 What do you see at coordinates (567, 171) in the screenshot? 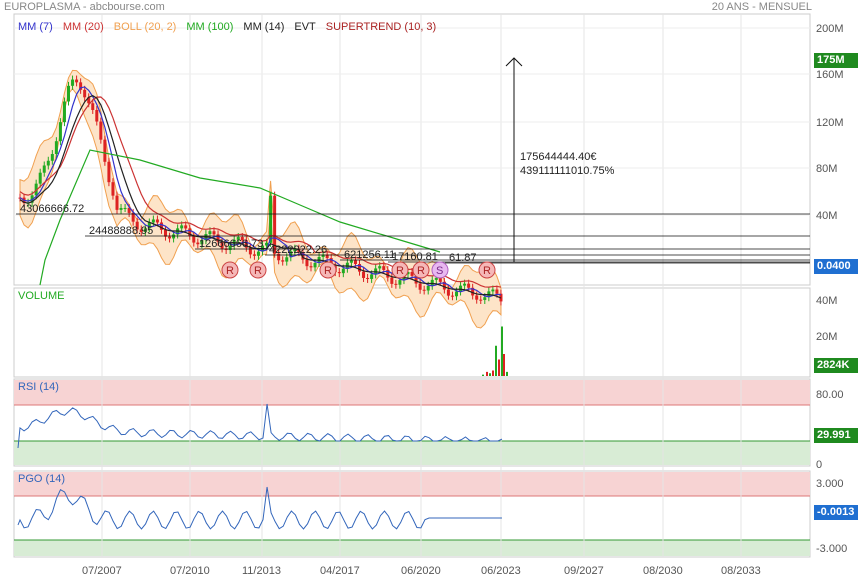
I see `measure-label: 439111111010.75%` at bounding box center [567, 171].